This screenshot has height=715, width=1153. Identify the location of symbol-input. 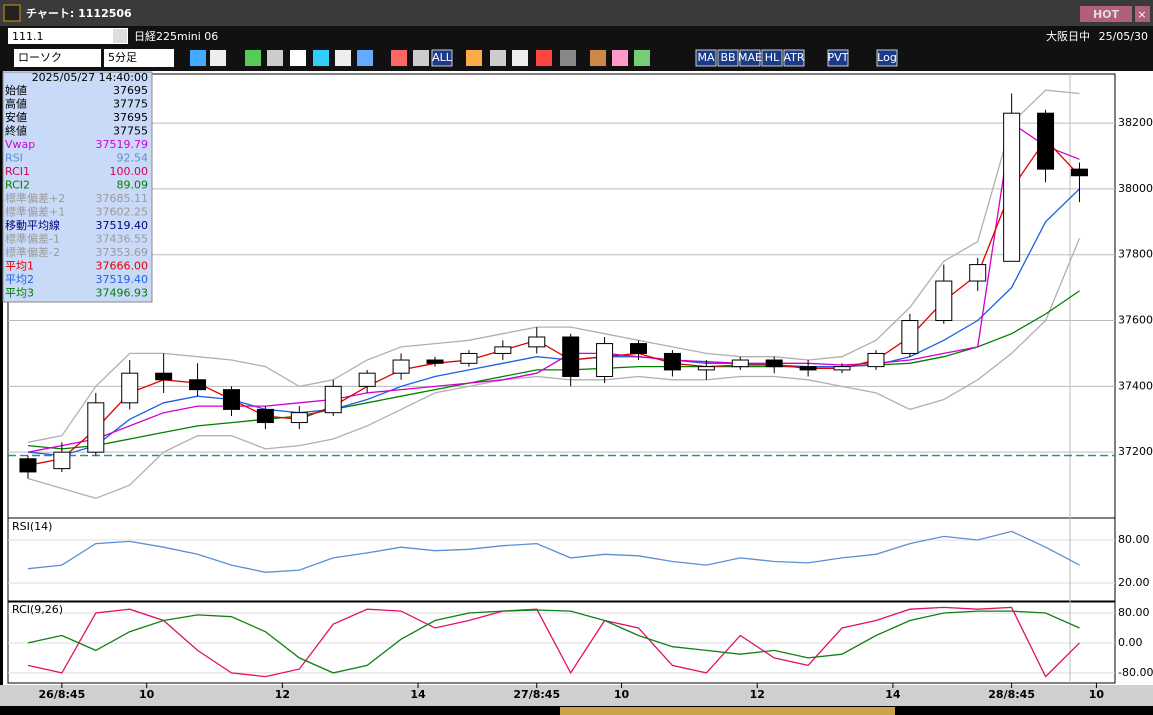
(68, 36).